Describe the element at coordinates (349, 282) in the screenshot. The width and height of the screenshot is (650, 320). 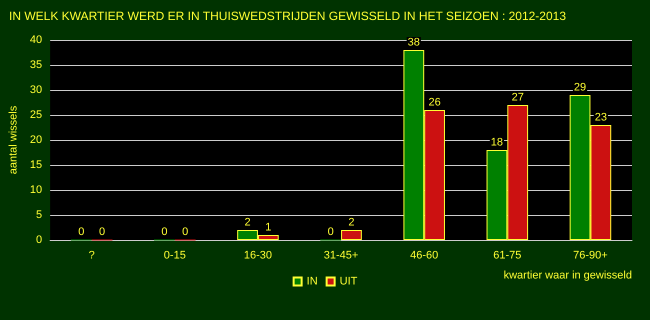
I see `legend-label: UIT` at that location.